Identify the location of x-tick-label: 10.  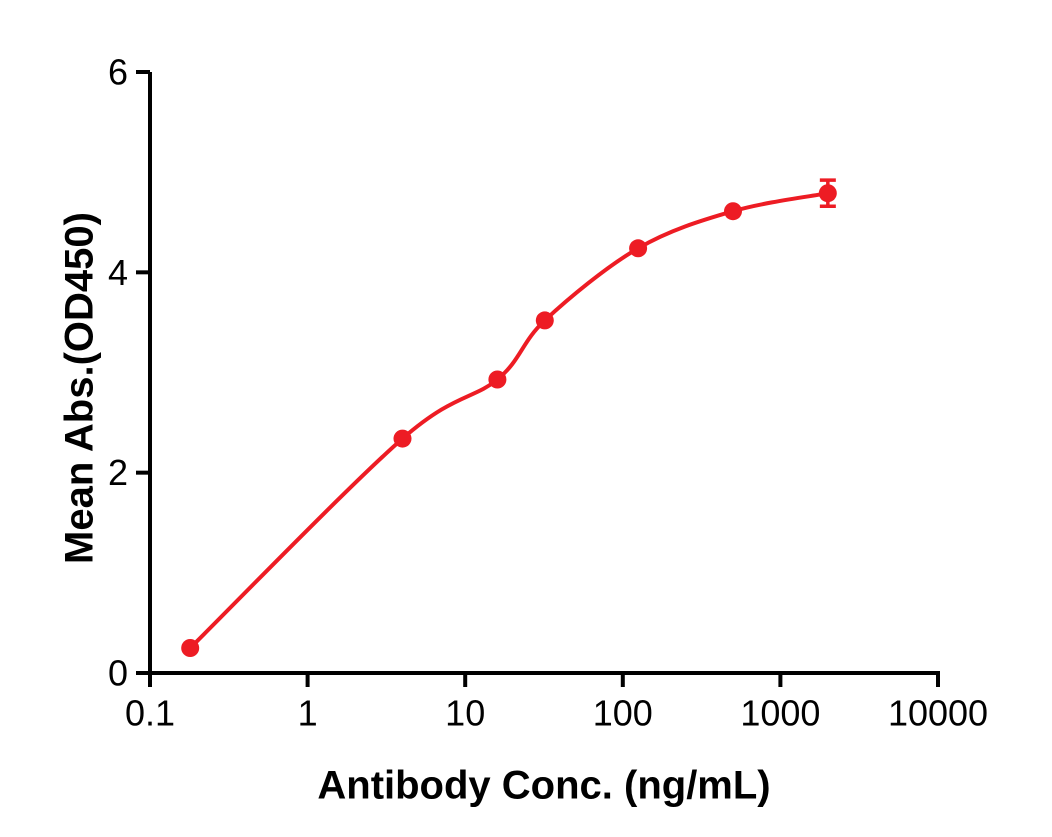
(465, 713).